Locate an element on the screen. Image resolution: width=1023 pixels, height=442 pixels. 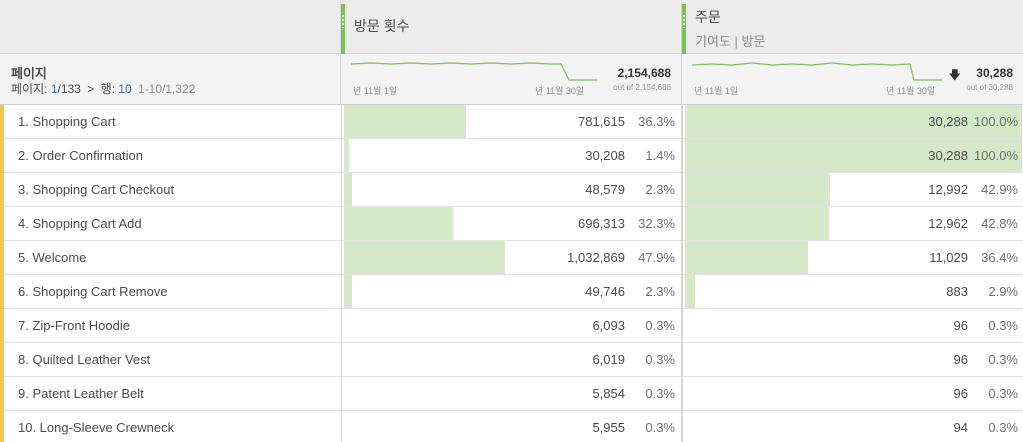
cell-visits: 5,955 0.3% is located at coordinates (511, 426).